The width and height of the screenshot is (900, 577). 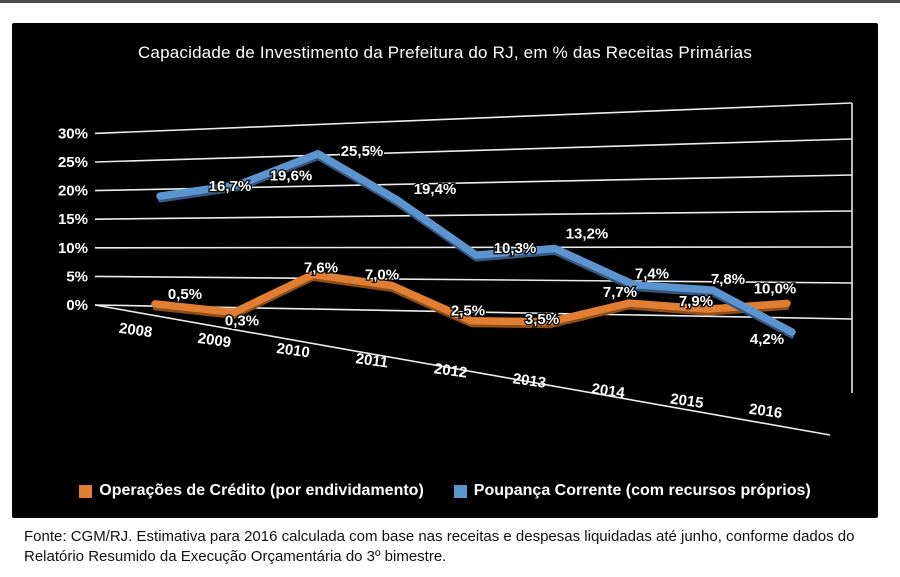 I want to click on data-label: 4,2%, so click(x=767, y=339).